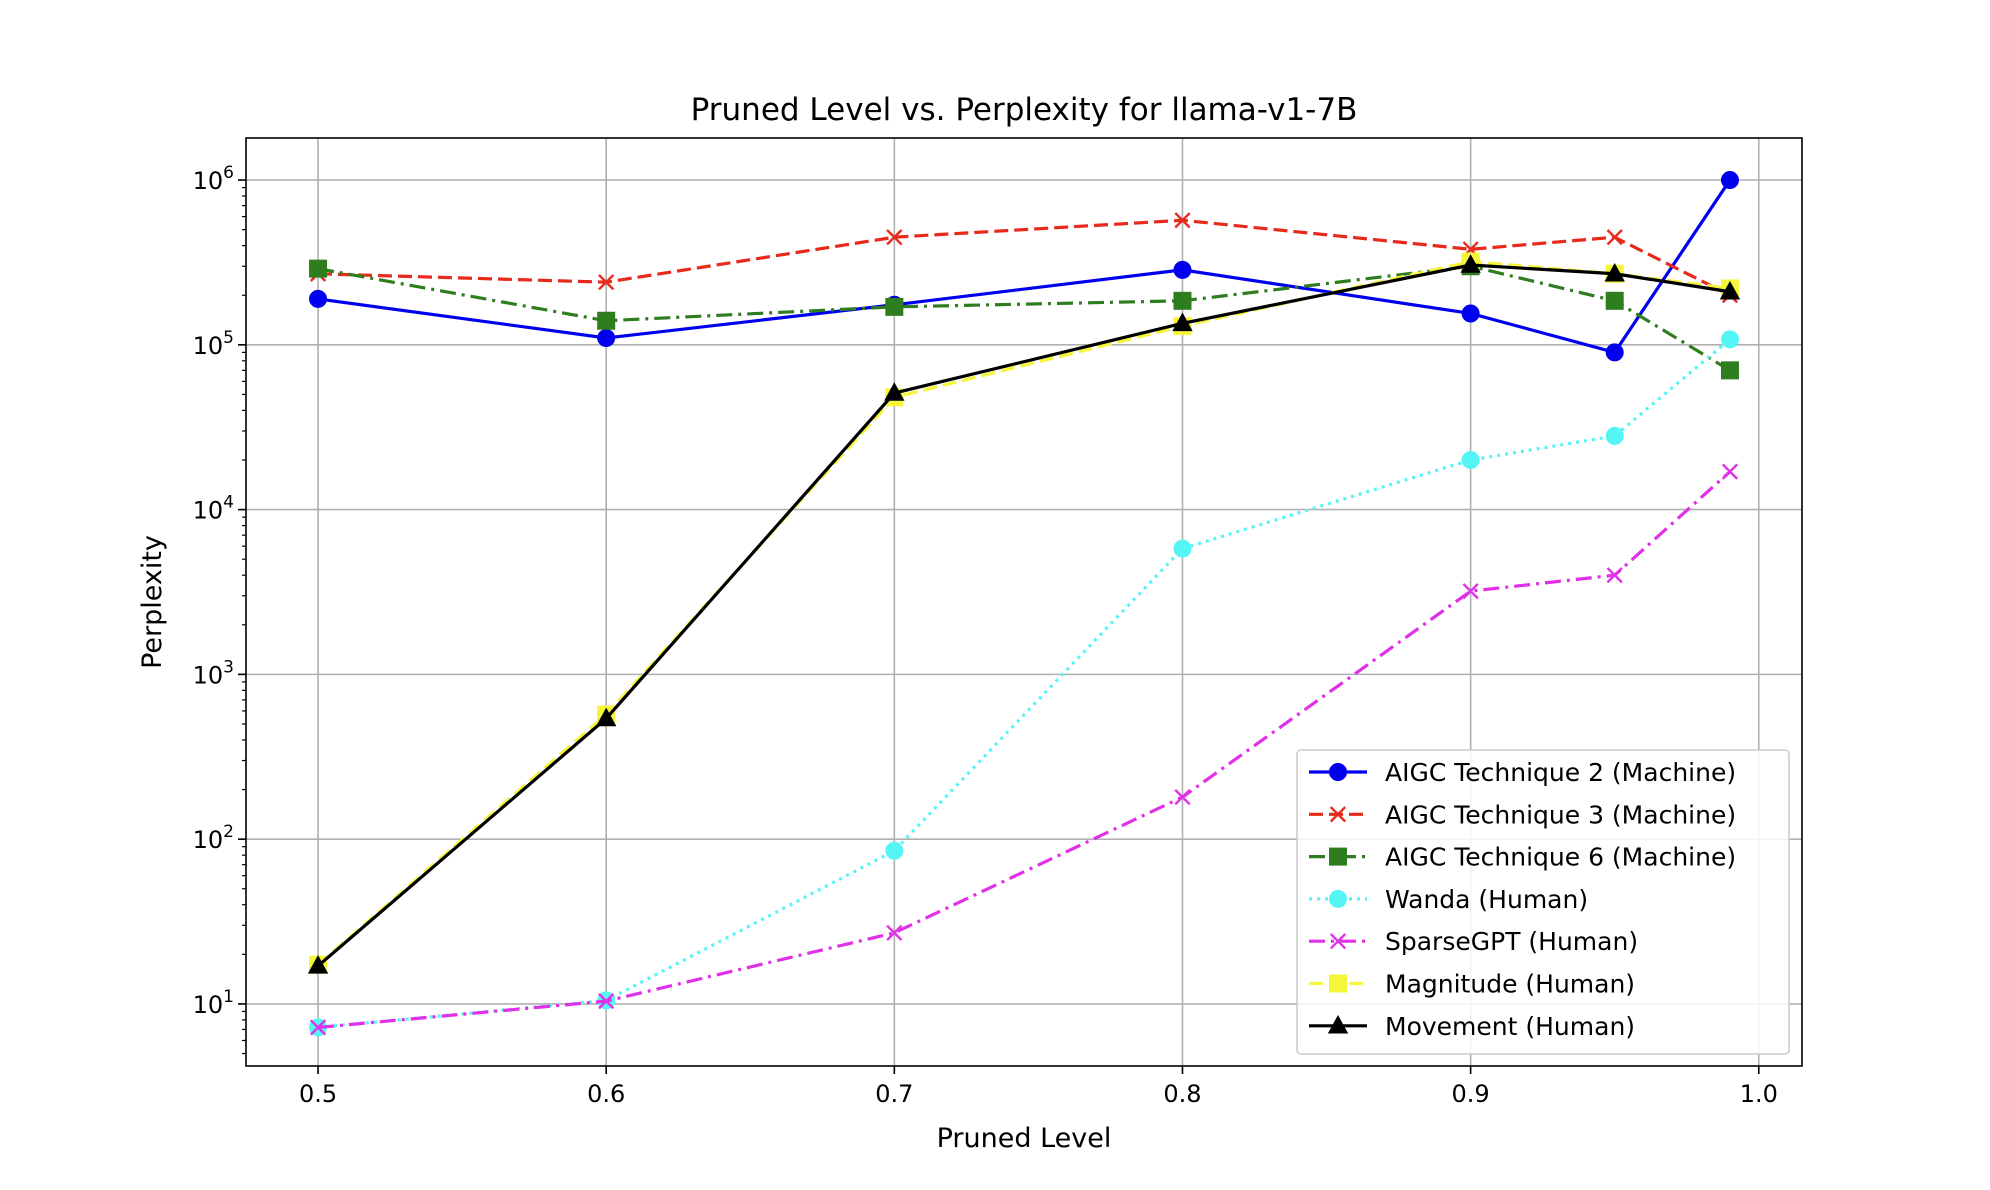 The image size is (1990, 1190). I want to click on legend-entry: SparseGPT (Human), so click(1473, 941).